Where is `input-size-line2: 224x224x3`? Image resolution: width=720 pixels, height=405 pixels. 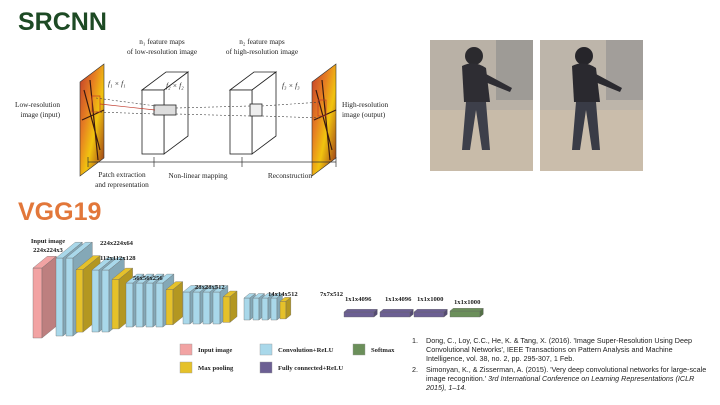
input-size-line2: 224x224x3 is located at coordinates (48, 250).